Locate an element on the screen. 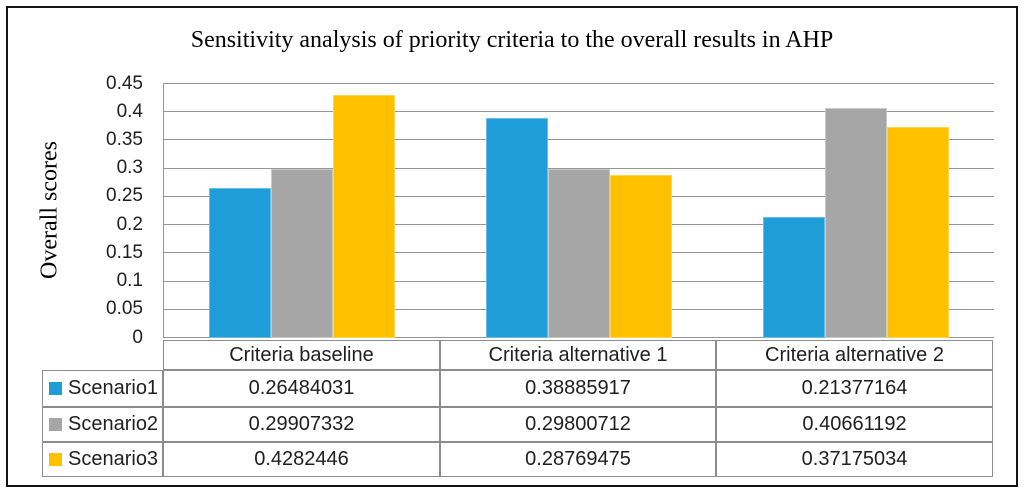  y-tick-label: 0.4 is located at coordinates (129, 111).